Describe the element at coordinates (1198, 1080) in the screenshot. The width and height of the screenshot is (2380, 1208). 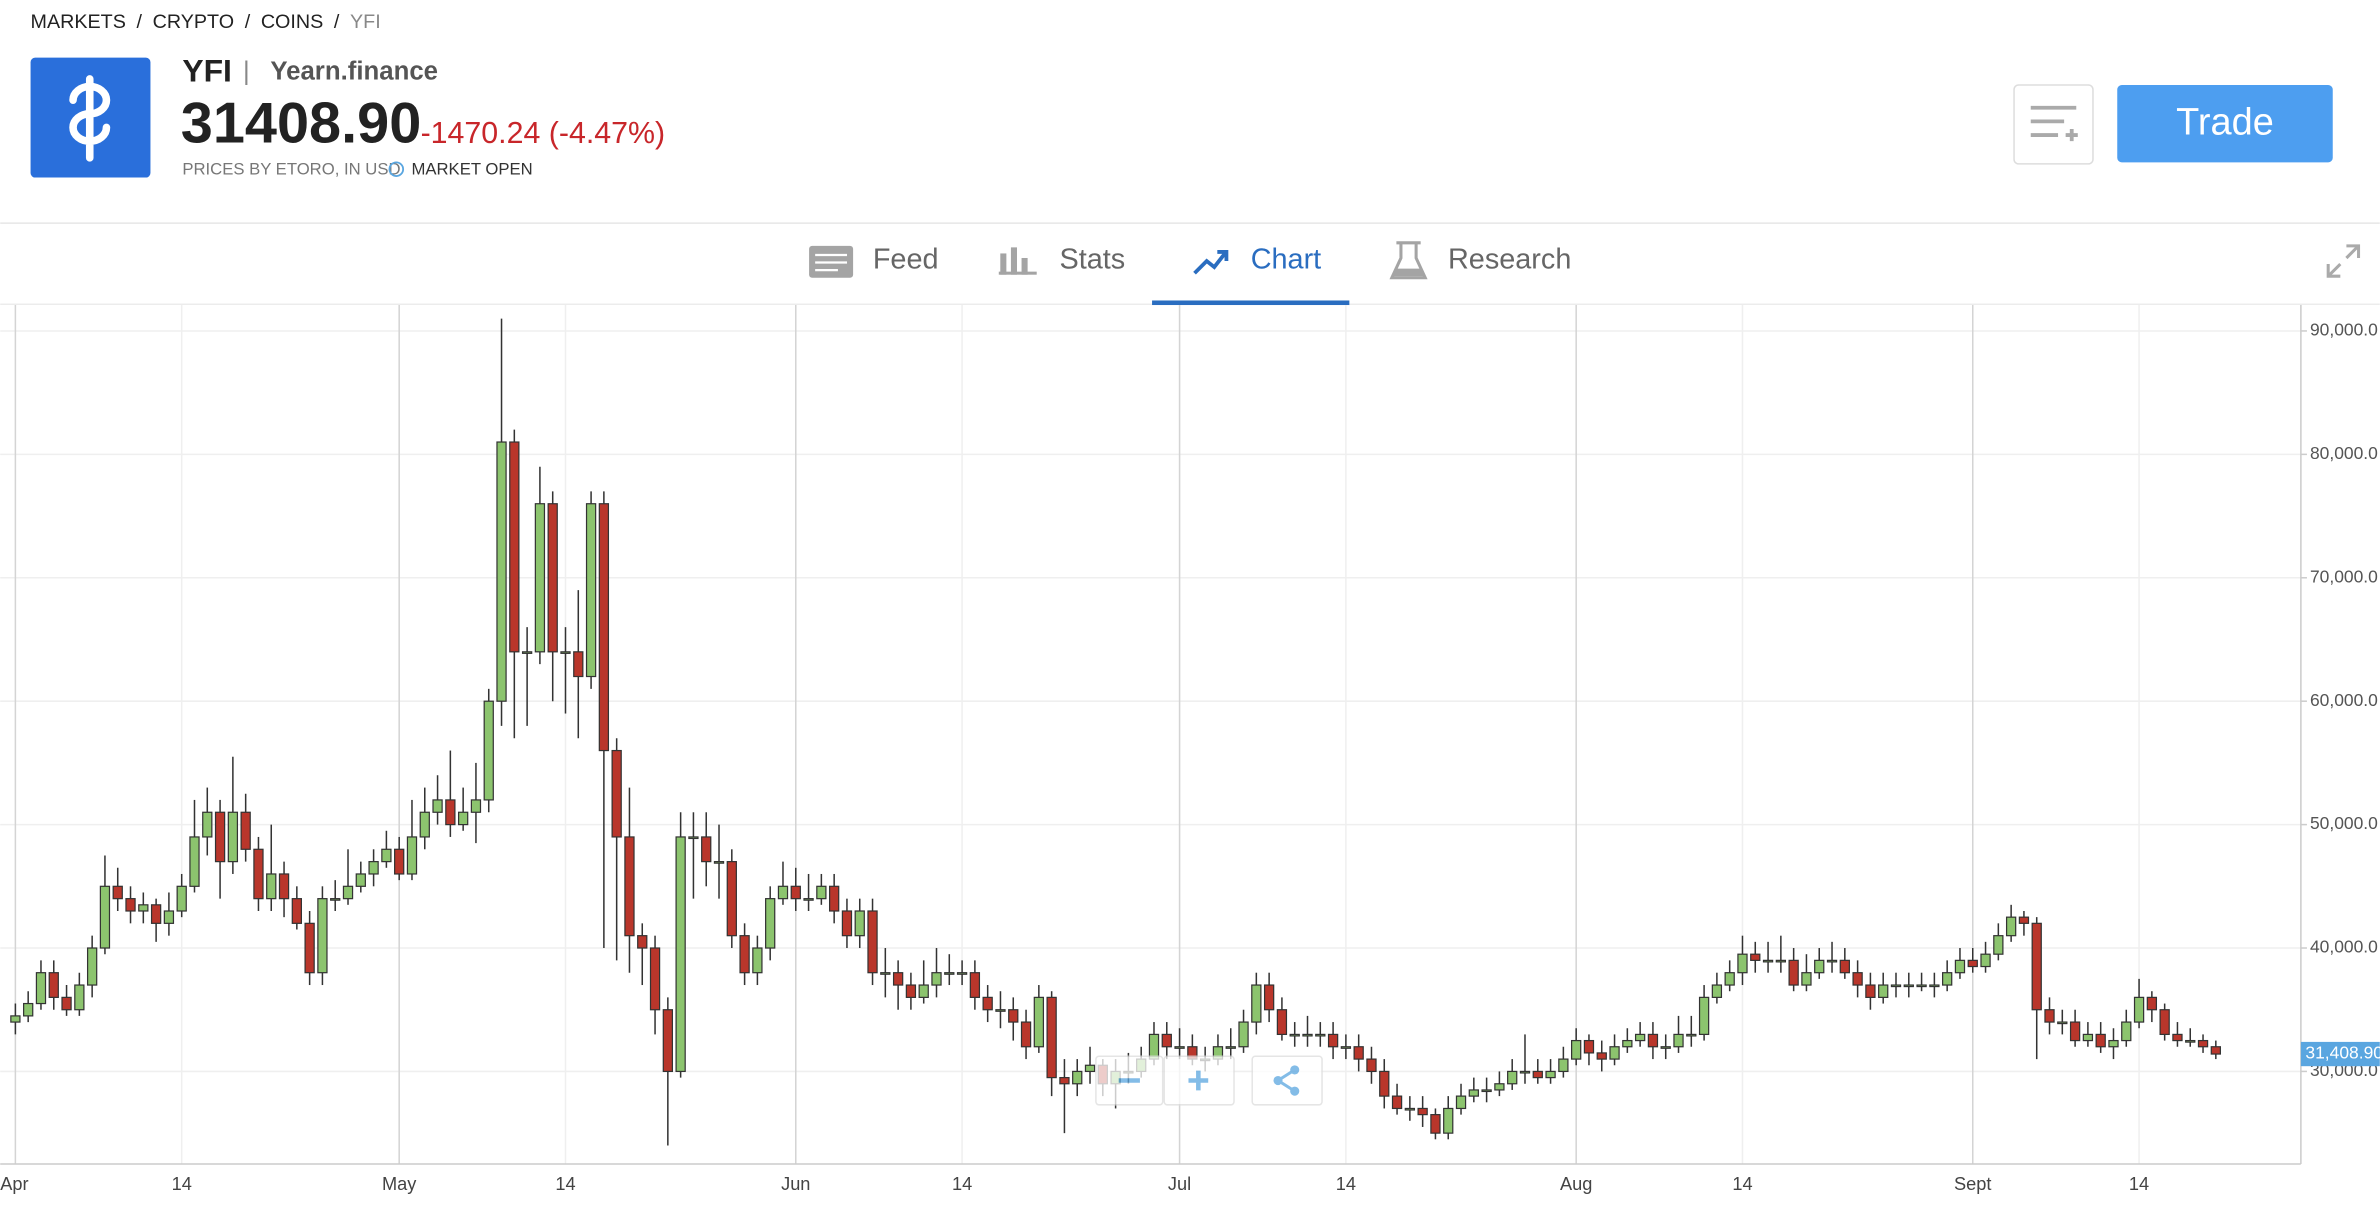
I see `zoom-in-icon` at that location.